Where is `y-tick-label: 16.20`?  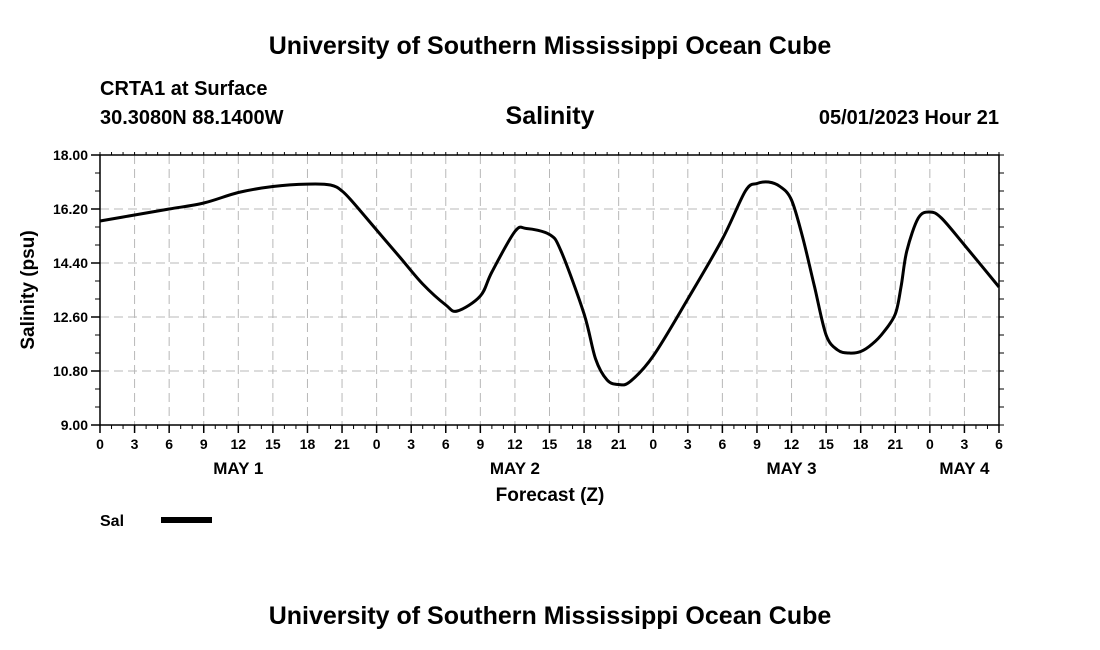
y-tick-label: 16.20 is located at coordinates (70, 209).